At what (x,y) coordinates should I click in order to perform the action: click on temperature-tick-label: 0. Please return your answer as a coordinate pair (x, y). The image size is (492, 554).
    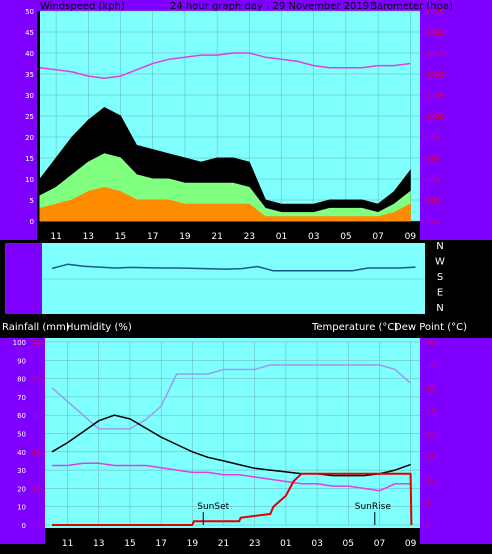
    Looking at the image, I should click on (428, 526).